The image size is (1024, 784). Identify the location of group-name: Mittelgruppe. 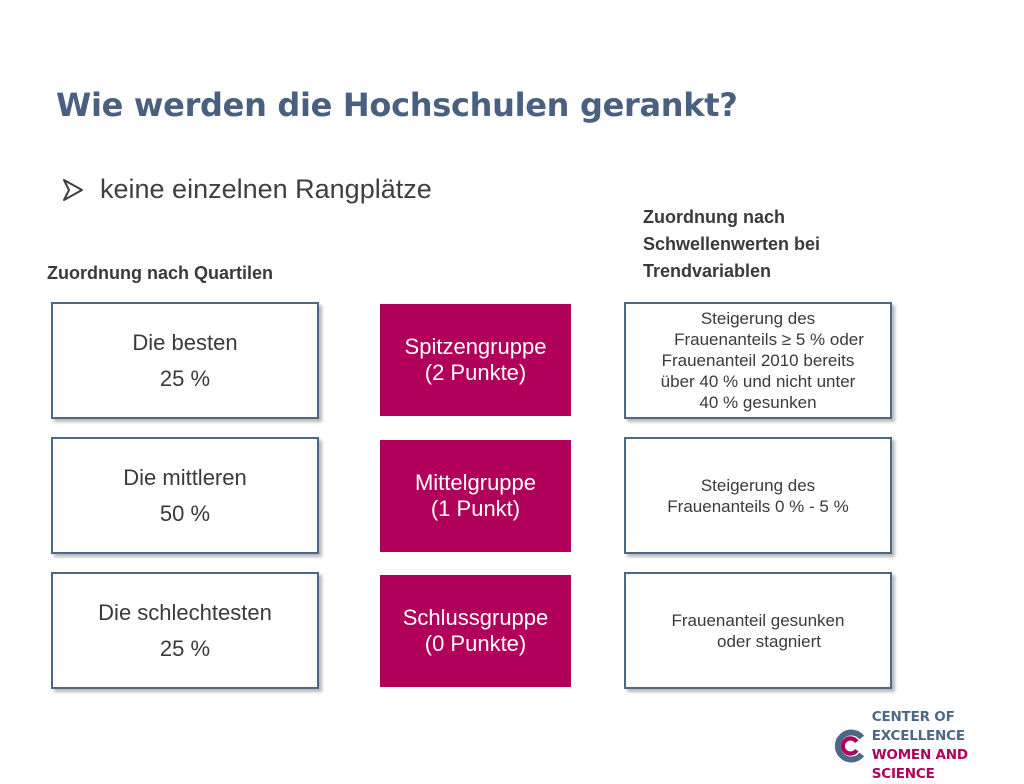
(475, 482).